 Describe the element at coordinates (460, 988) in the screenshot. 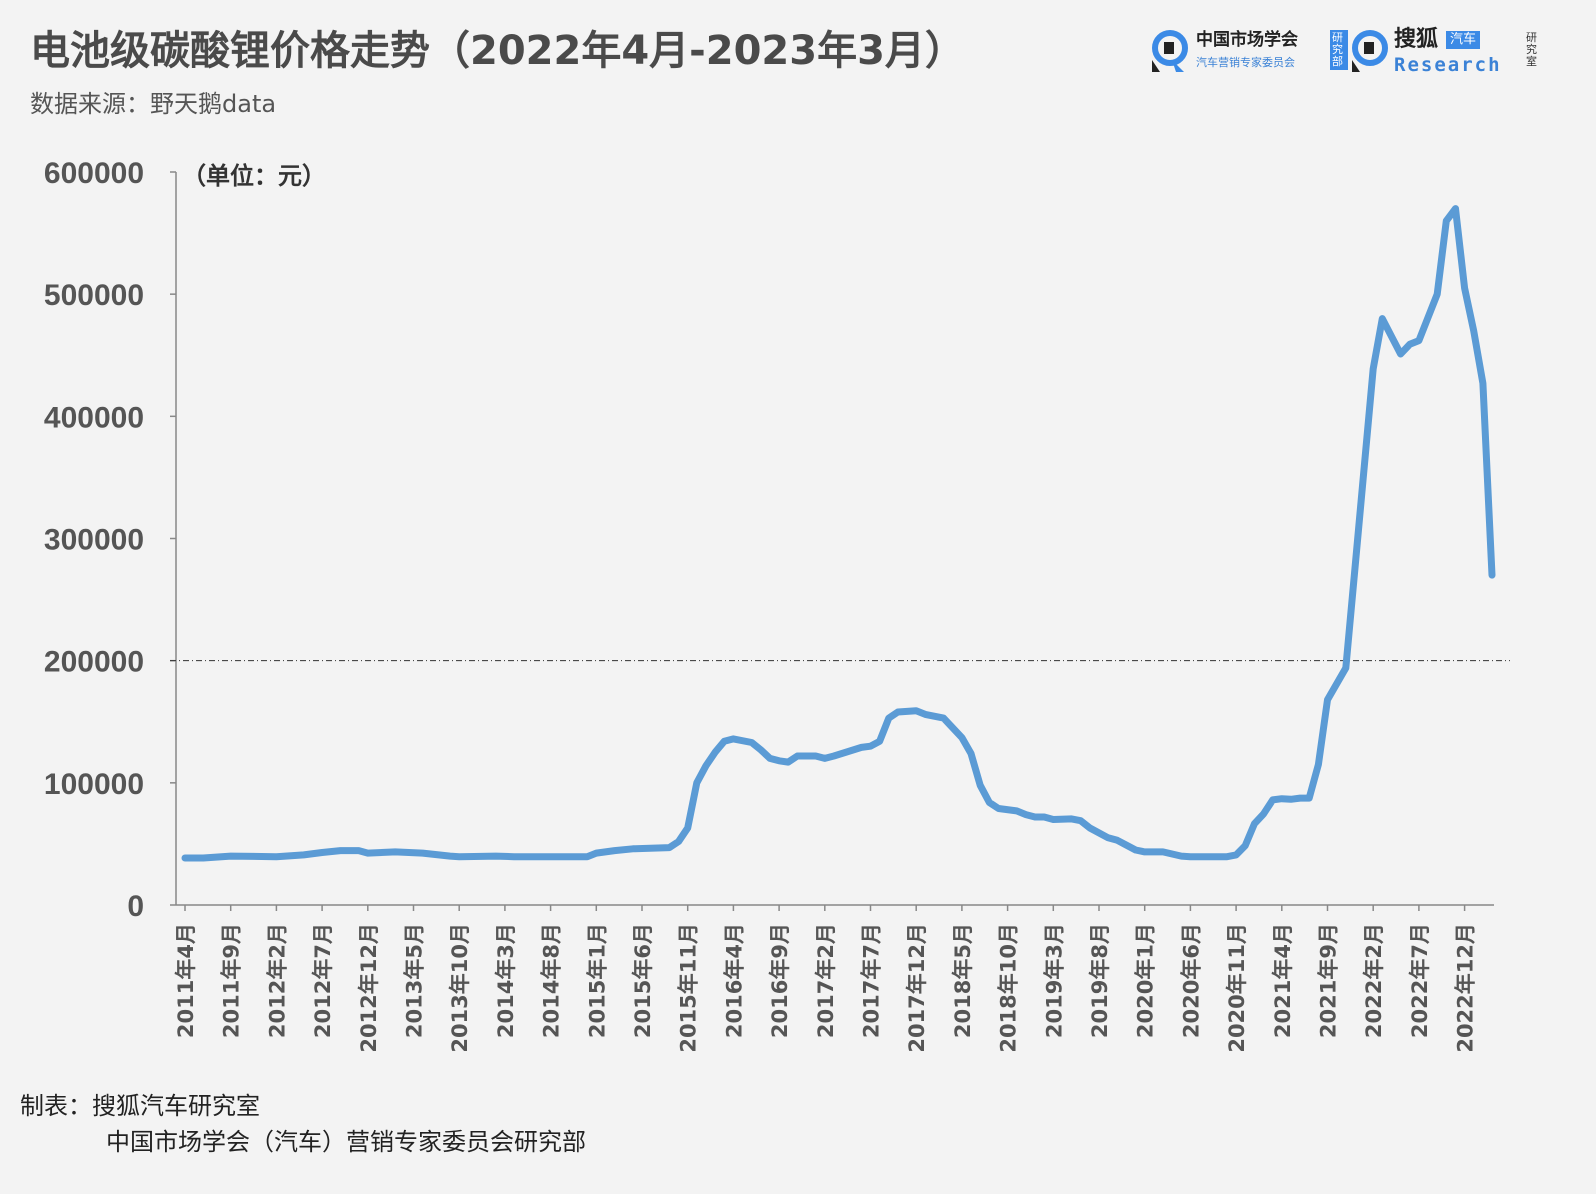

I see `x-tick-label: 2013年10月` at that location.